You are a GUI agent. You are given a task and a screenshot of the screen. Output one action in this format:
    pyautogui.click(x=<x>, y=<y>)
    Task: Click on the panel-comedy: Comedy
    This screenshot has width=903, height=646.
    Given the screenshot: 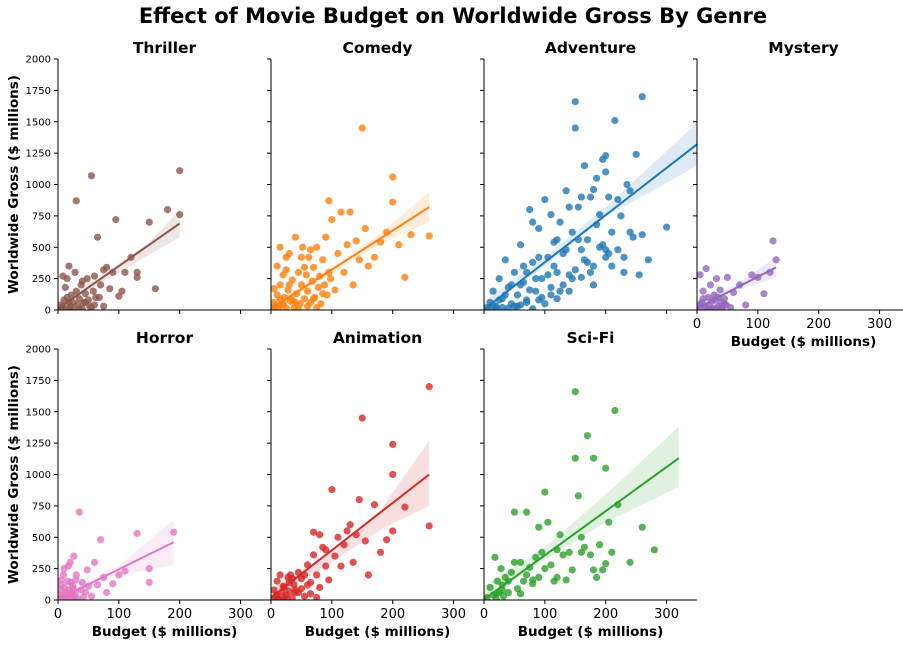 What is the action you would take?
    pyautogui.click(x=375, y=176)
    